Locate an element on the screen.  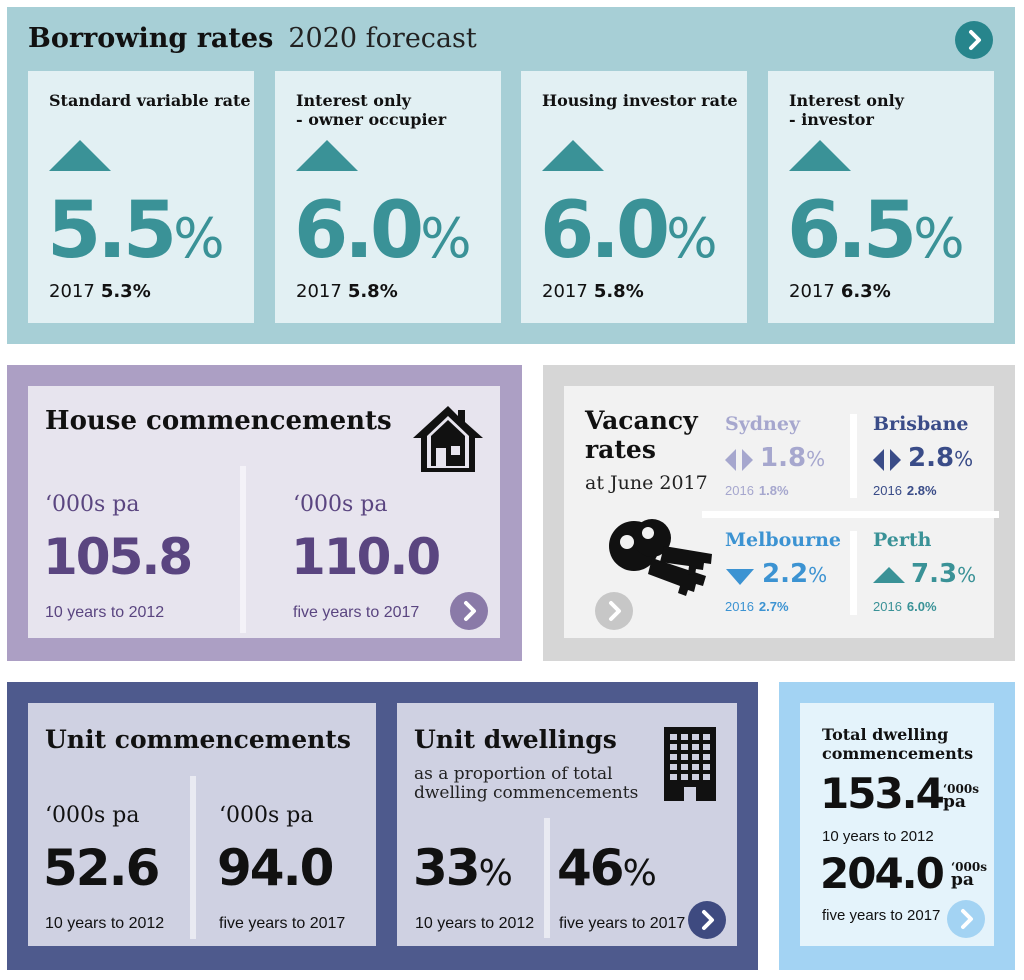
dwellings-value-left: 33% is located at coordinates (463, 868).